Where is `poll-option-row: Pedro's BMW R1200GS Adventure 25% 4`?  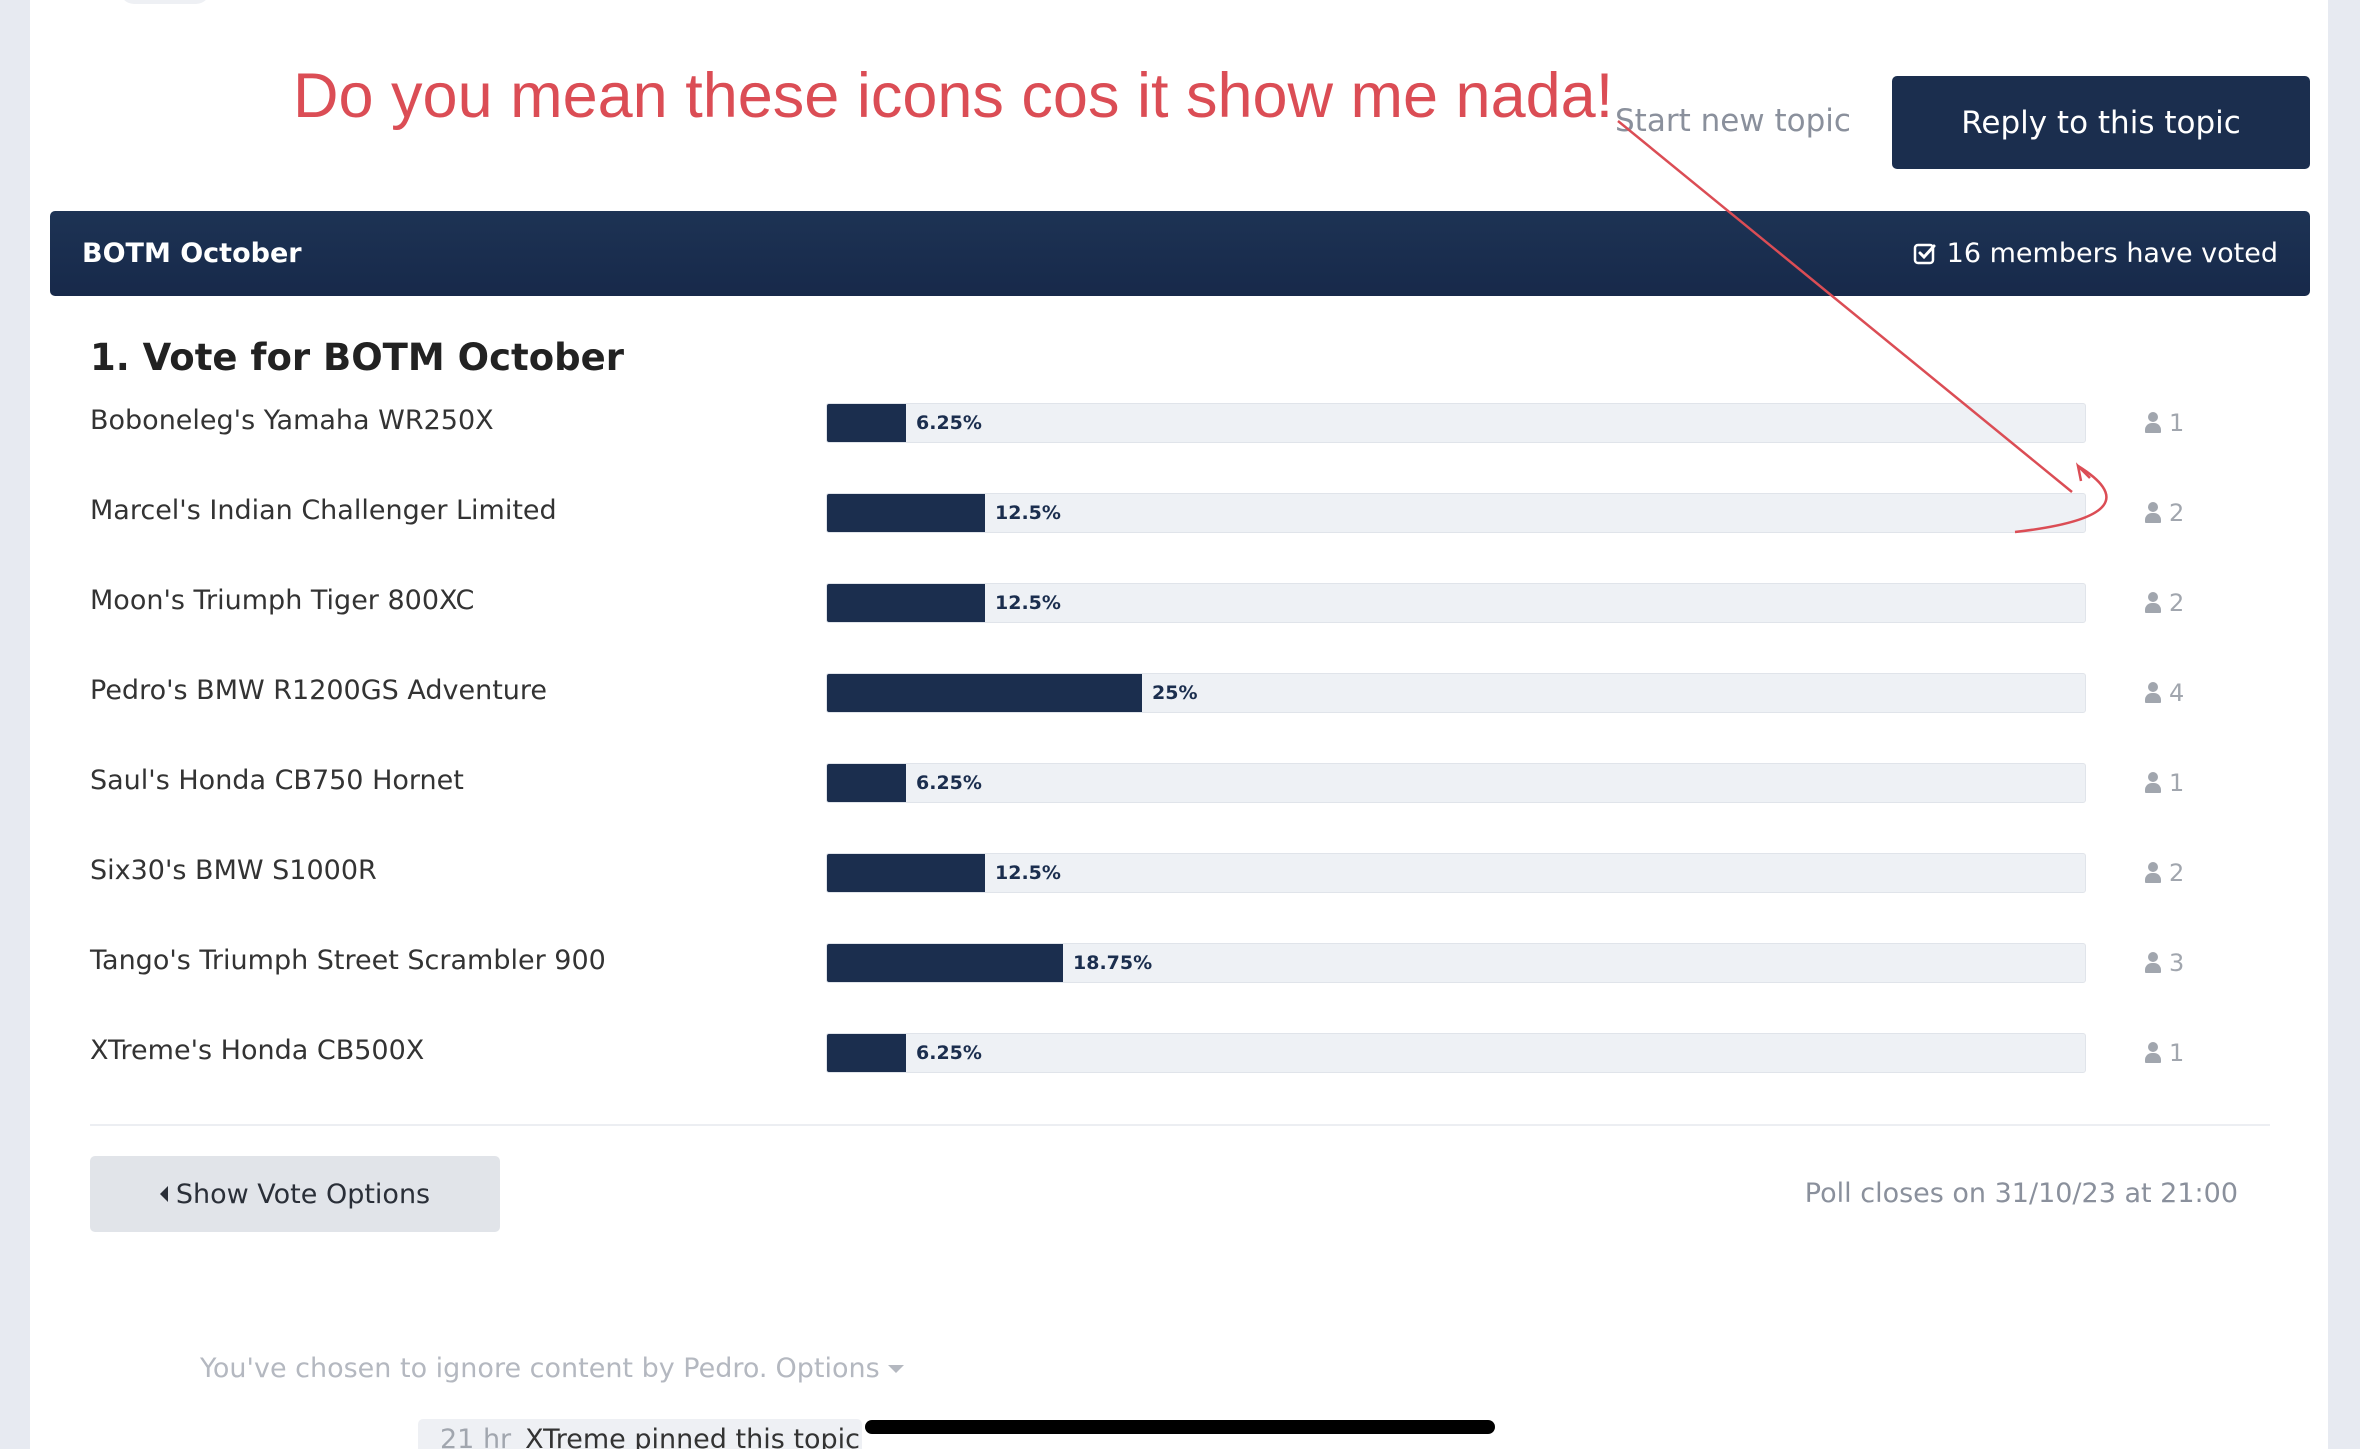
poll-option-row: Pedro's BMW R1200GS Adventure 25% 4 is located at coordinates (1179, 693).